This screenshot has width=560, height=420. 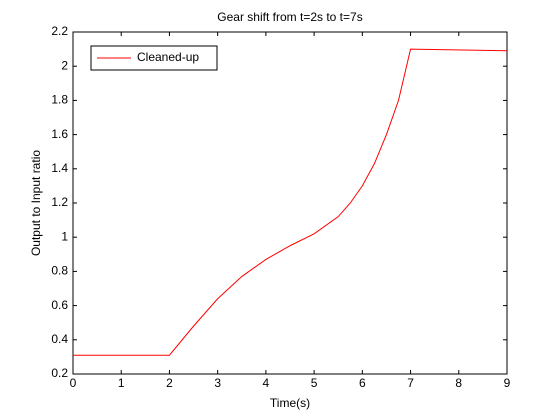 What do you see at coordinates (59, 134) in the screenshot?
I see `y-tick-label: 1.6` at bounding box center [59, 134].